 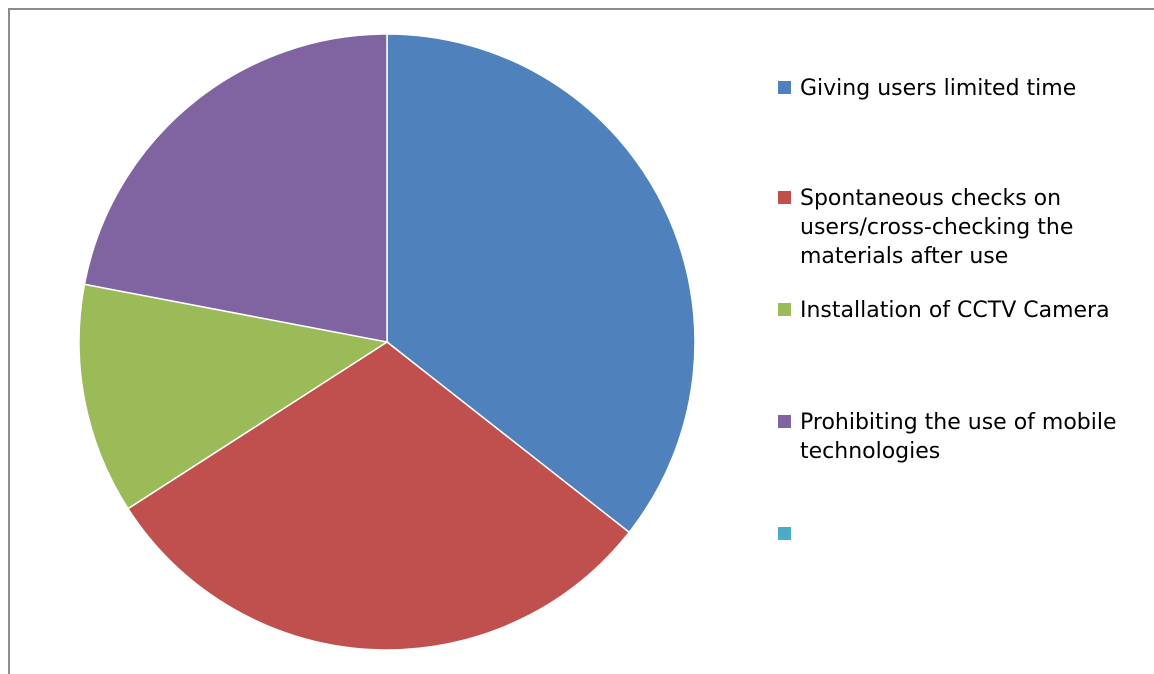 I want to click on legend-item, so click(x=961, y=530).